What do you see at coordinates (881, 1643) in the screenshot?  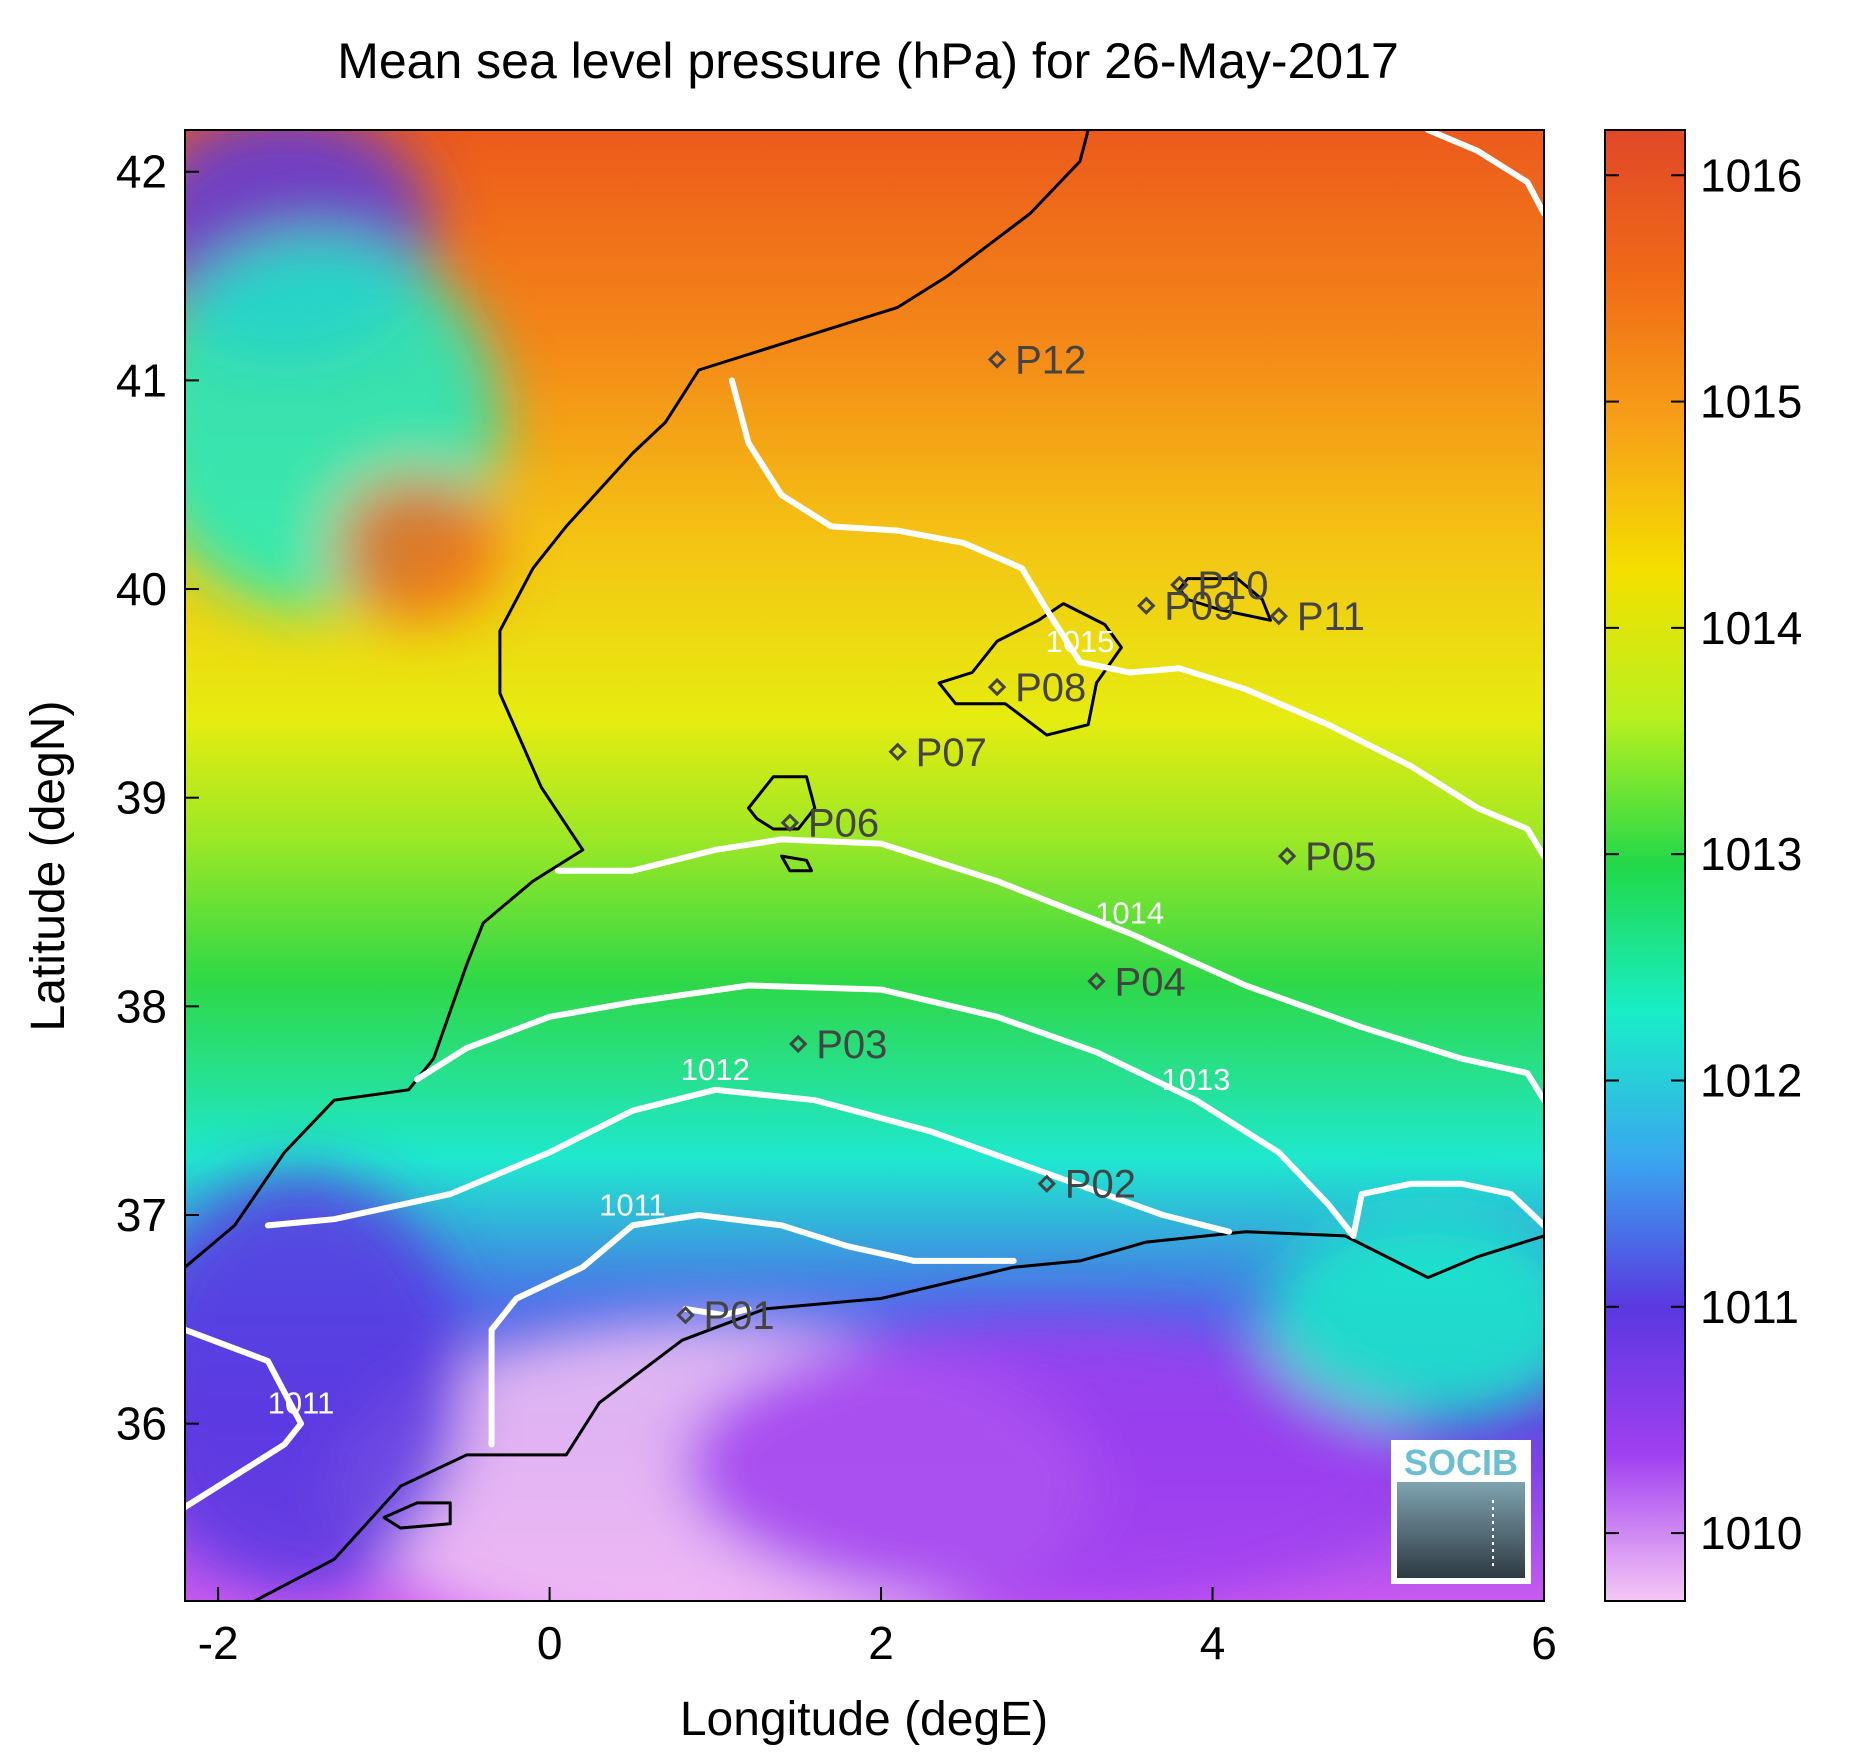 I see `x-tick-label: 2` at bounding box center [881, 1643].